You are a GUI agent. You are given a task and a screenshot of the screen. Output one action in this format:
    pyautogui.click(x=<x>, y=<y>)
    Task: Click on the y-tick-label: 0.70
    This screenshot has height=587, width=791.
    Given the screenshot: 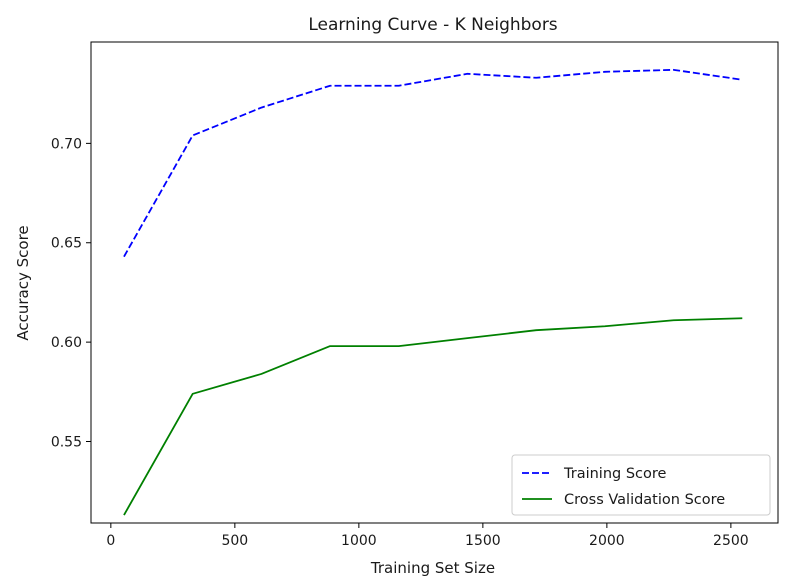 What is the action you would take?
    pyautogui.click(x=66, y=144)
    